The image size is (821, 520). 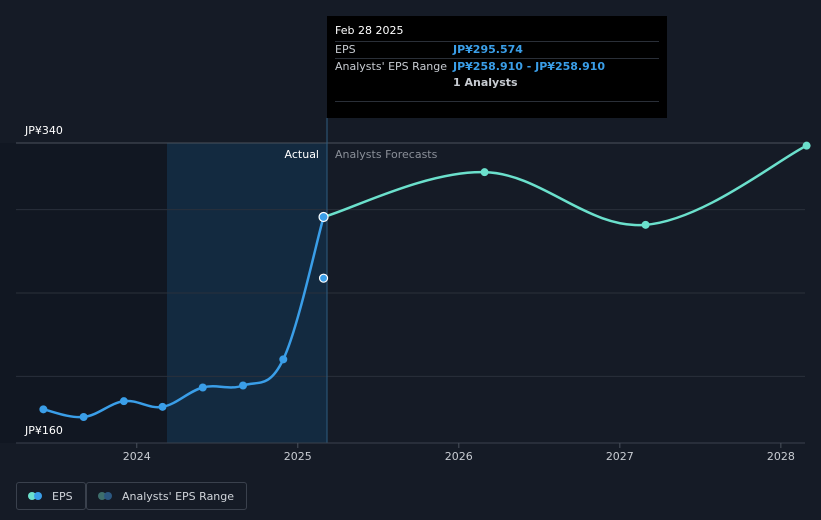 I want to click on x-tick-label: 2028, so click(x=781, y=456).